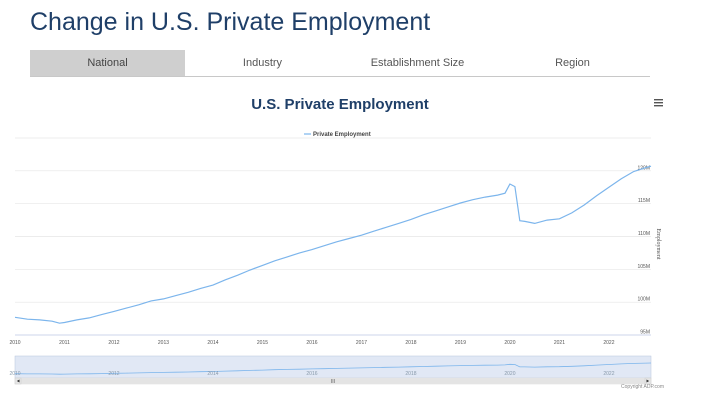 This screenshot has width=702, height=405. I want to click on navigator-series-line, so click(333, 368).